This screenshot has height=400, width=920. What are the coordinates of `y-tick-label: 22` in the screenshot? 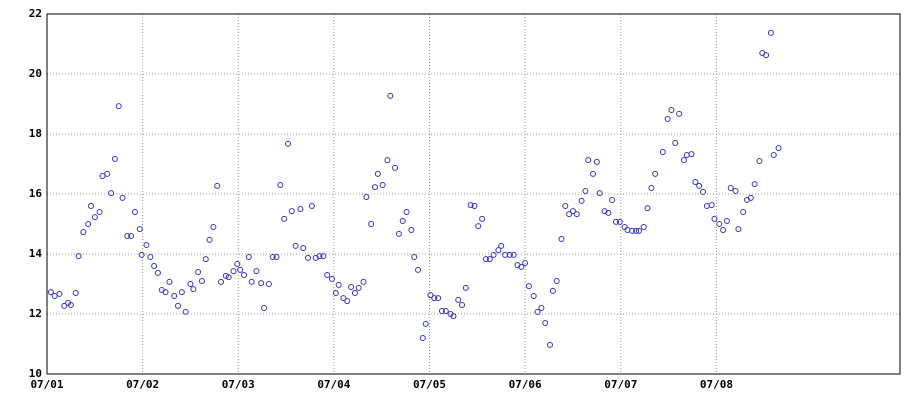 It's located at (35, 13).